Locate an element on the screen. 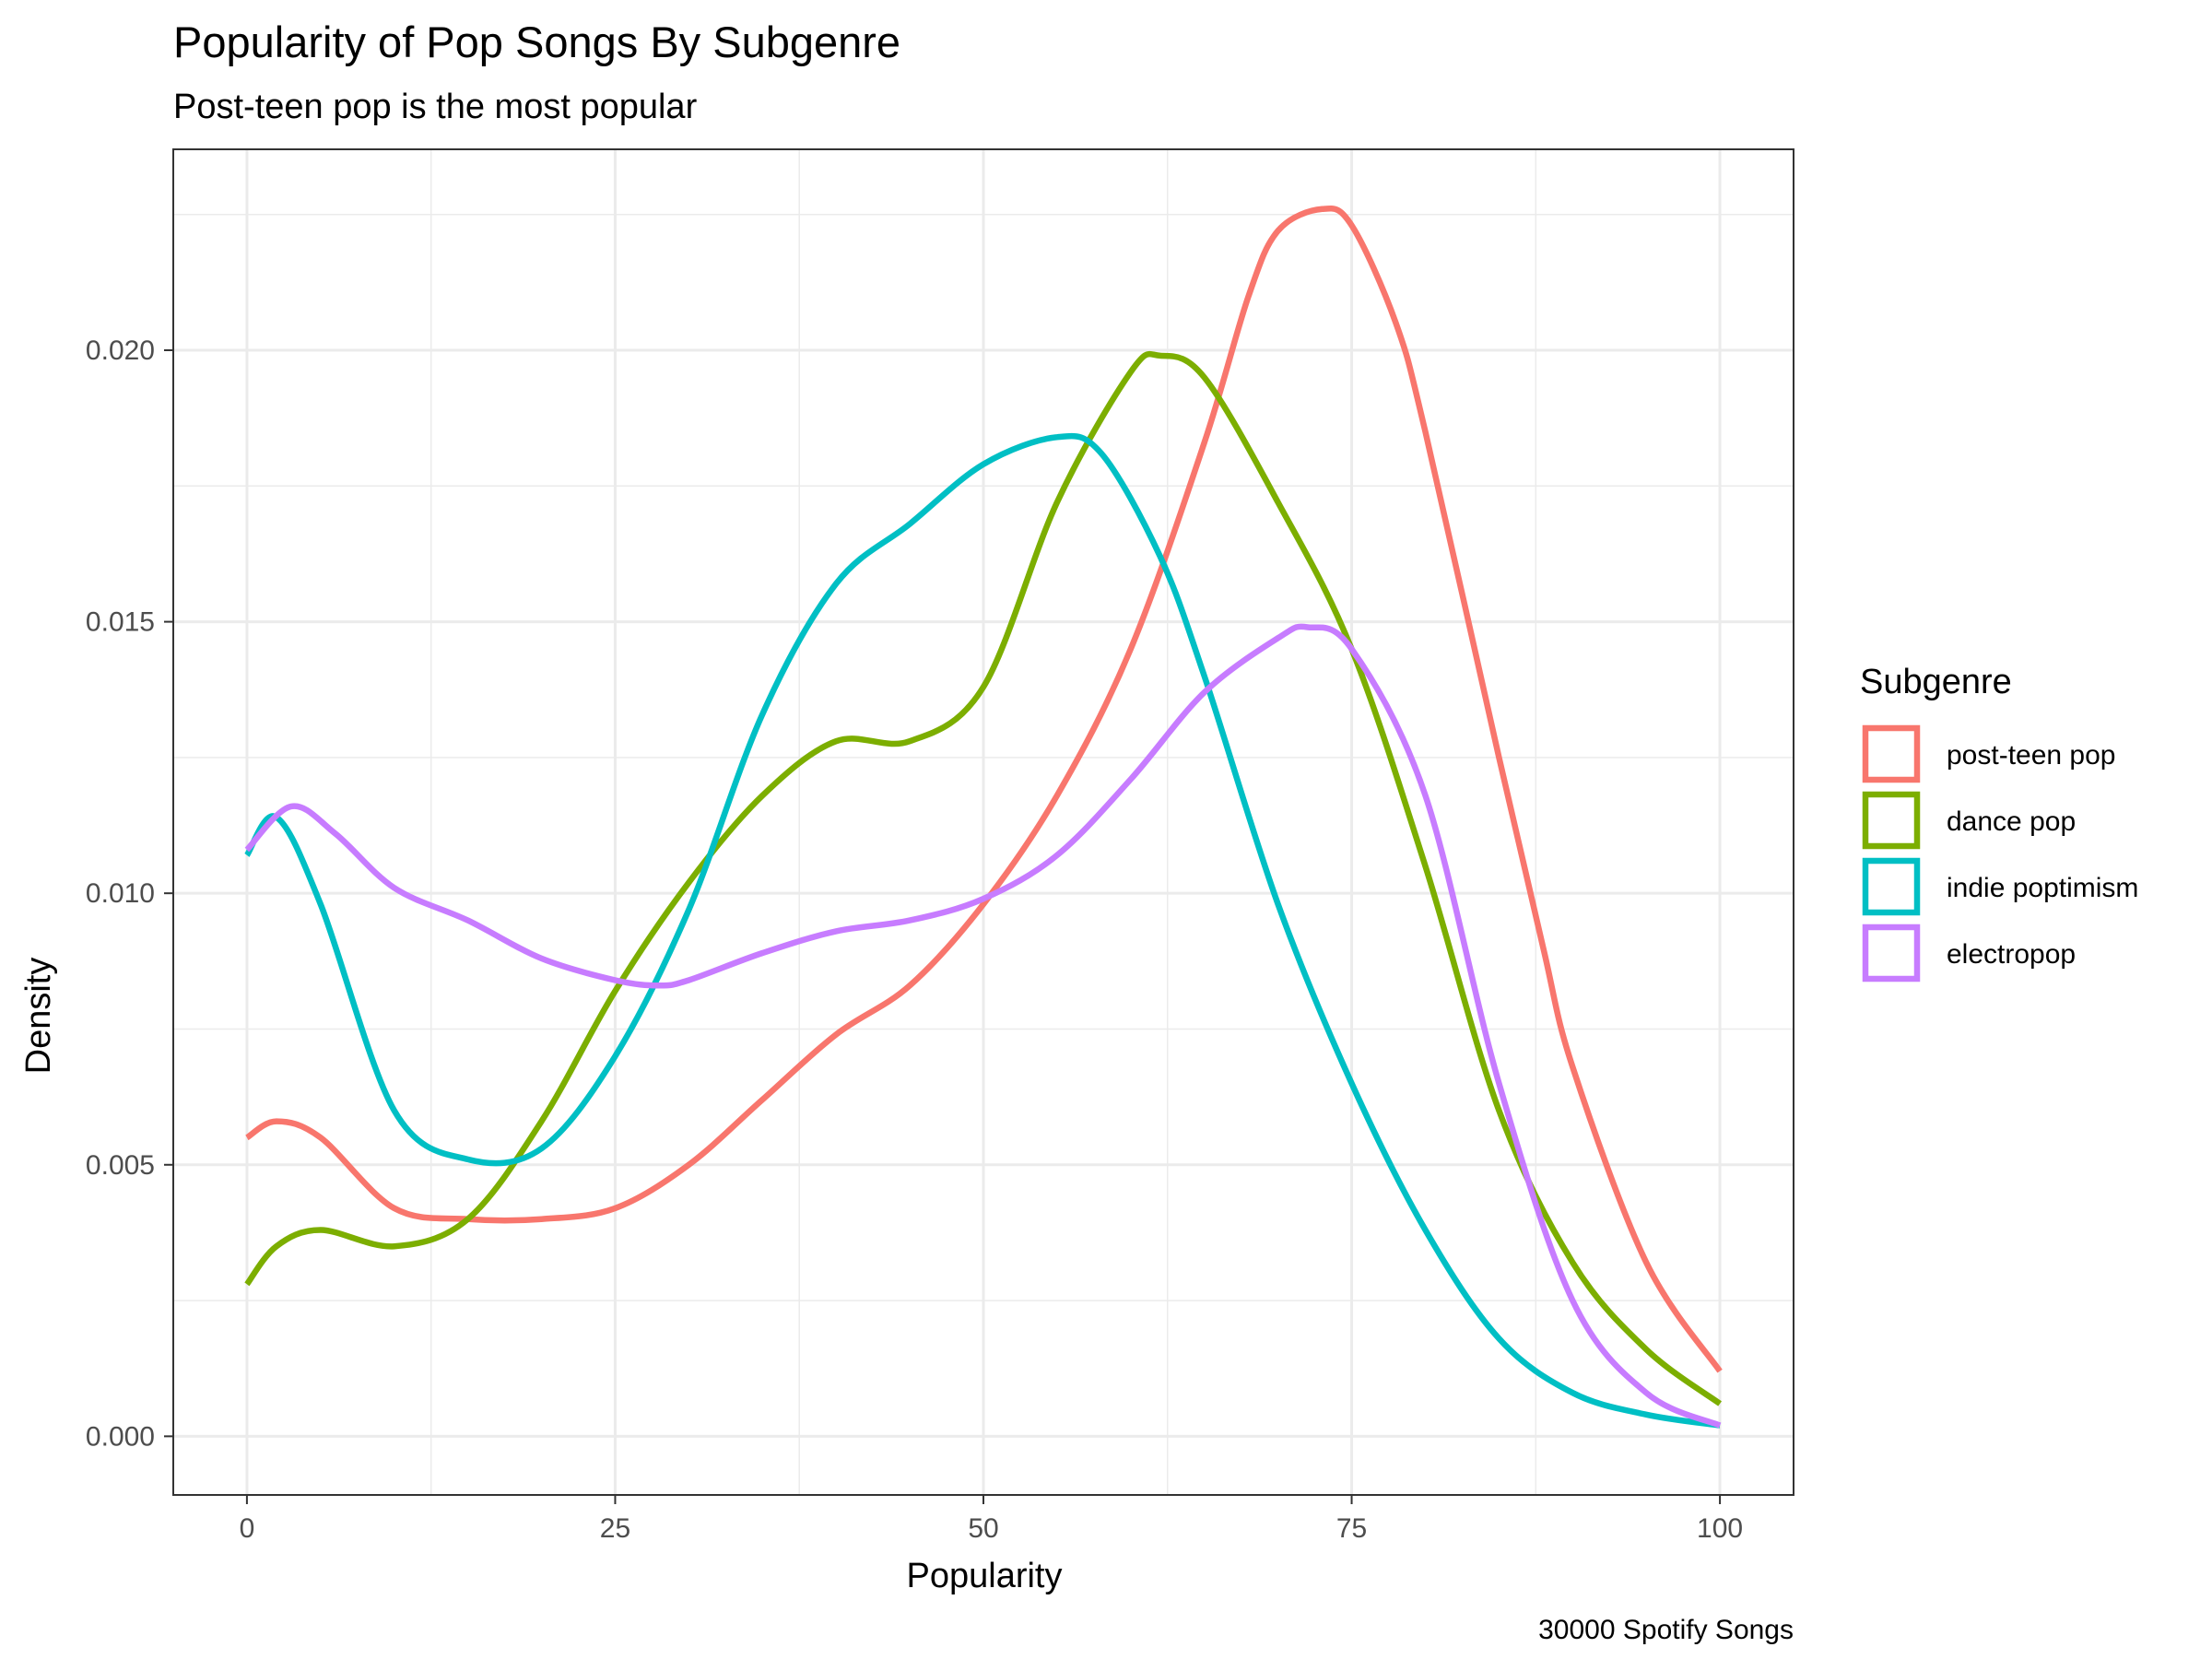  legend-label: post-teen pop is located at coordinates (2031, 755).